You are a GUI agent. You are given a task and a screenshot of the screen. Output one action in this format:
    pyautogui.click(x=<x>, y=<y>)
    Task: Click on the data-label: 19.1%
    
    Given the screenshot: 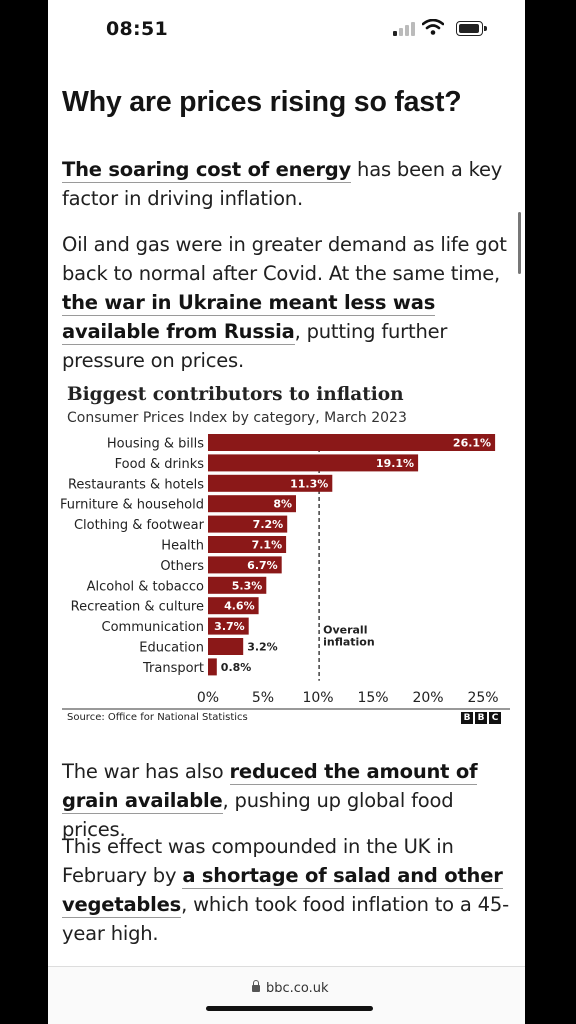 What is the action you would take?
    pyautogui.click(x=395, y=463)
    